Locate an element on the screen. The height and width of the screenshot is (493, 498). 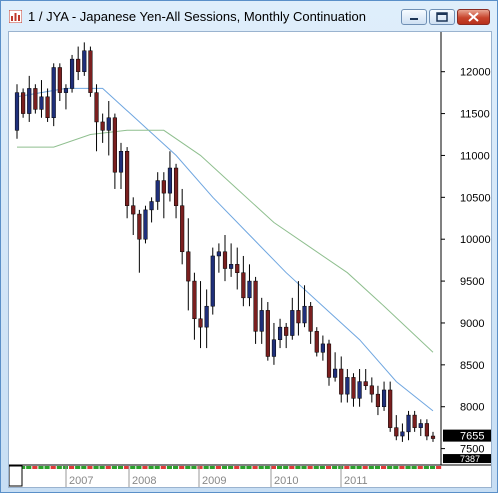
close-button is located at coordinates (473, 17).